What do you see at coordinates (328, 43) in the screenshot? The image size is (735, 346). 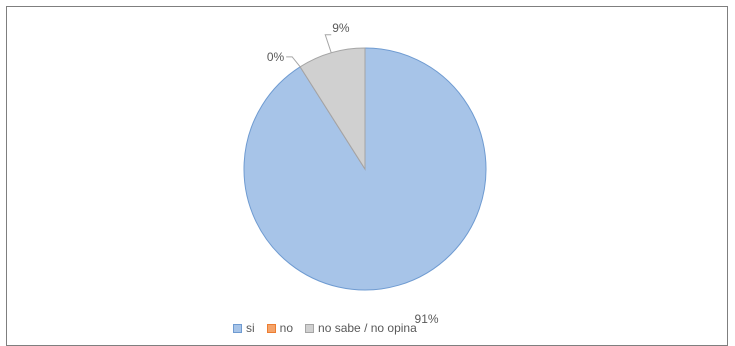 I see `leader-line-no-sabe-no-opina` at bounding box center [328, 43].